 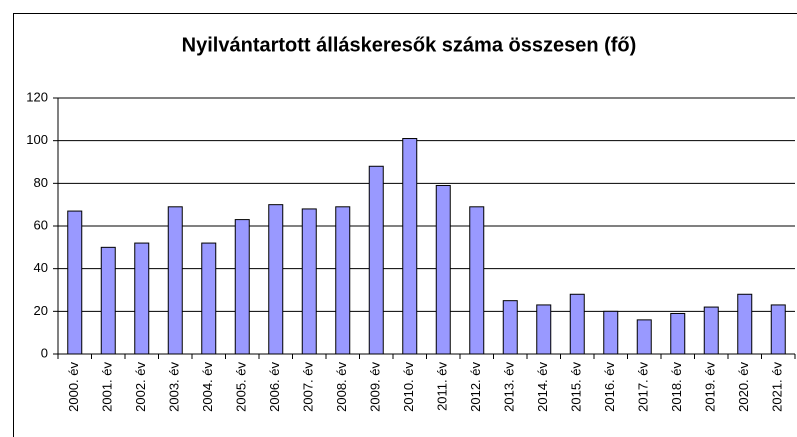 I want to click on x-tick-label: 2017. év, so click(x=643, y=387).